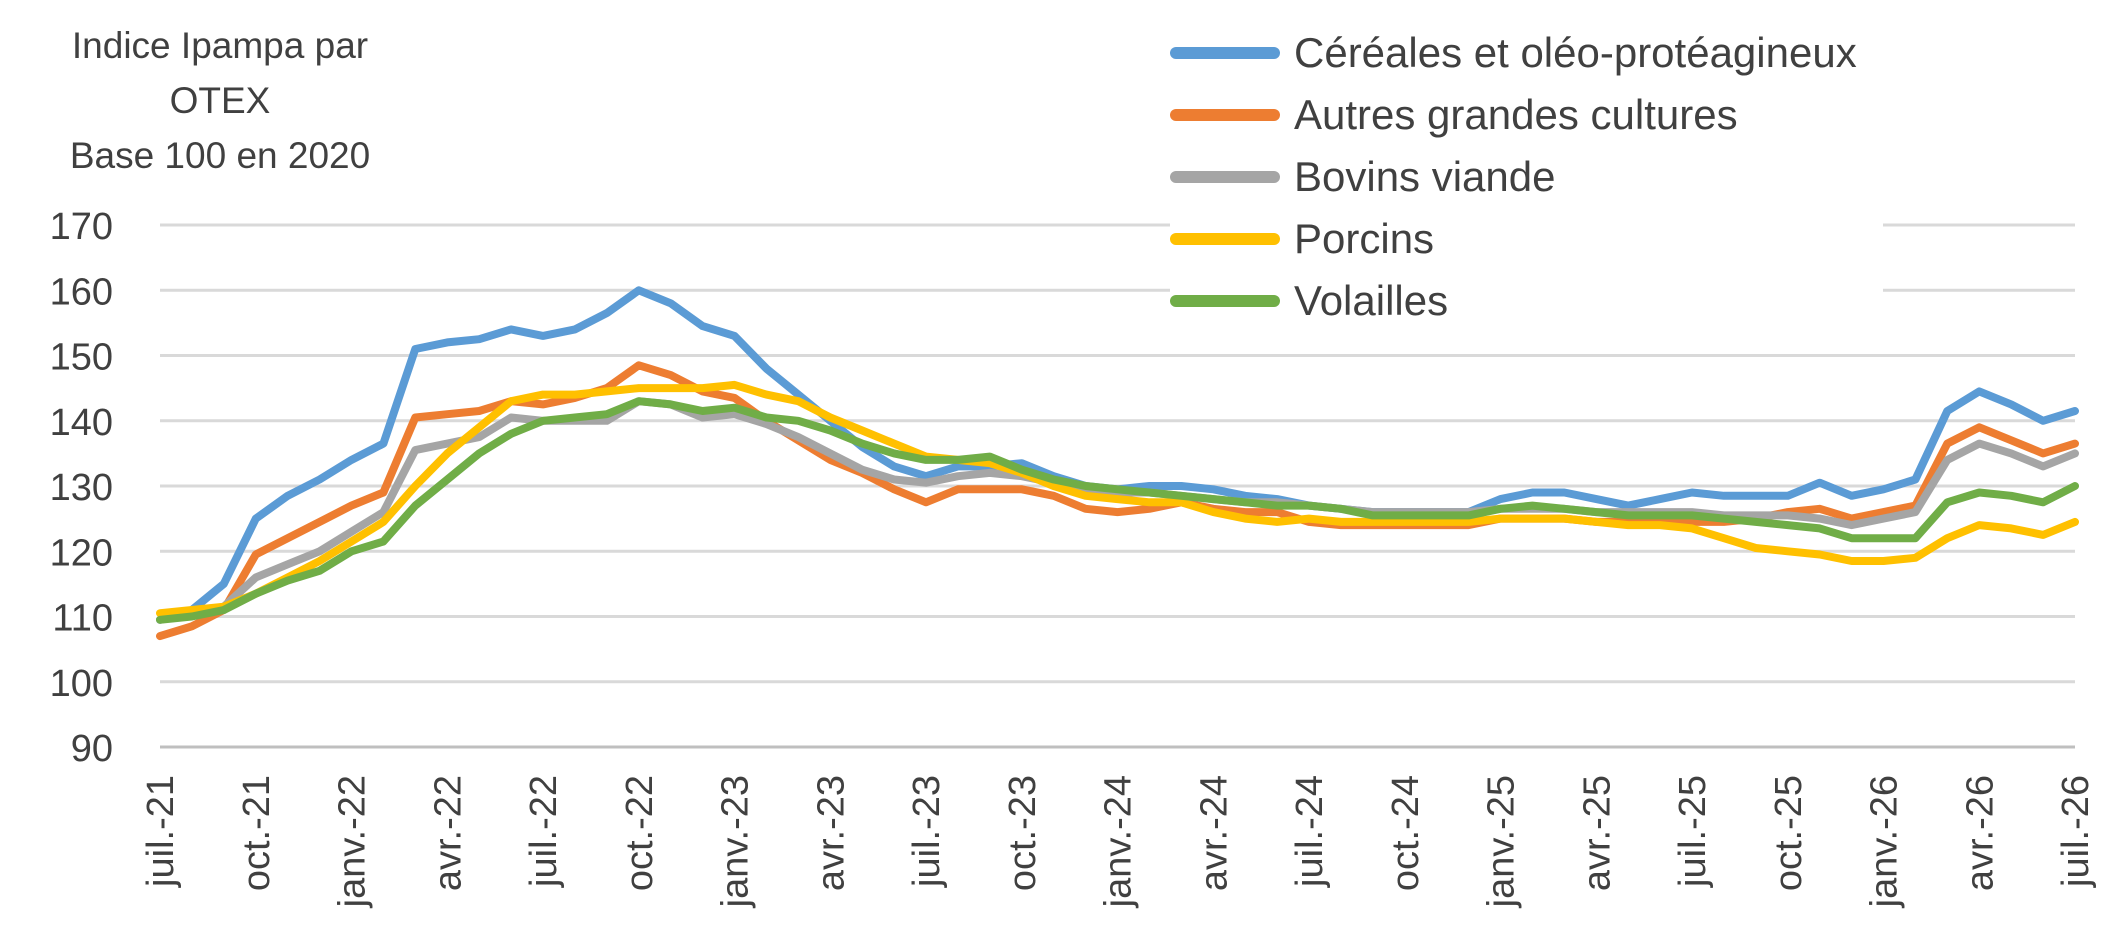 The height and width of the screenshot is (948, 2120). Describe the element at coordinates (2076, 831) in the screenshot. I see `x-tick-label: juil.-26` at that location.